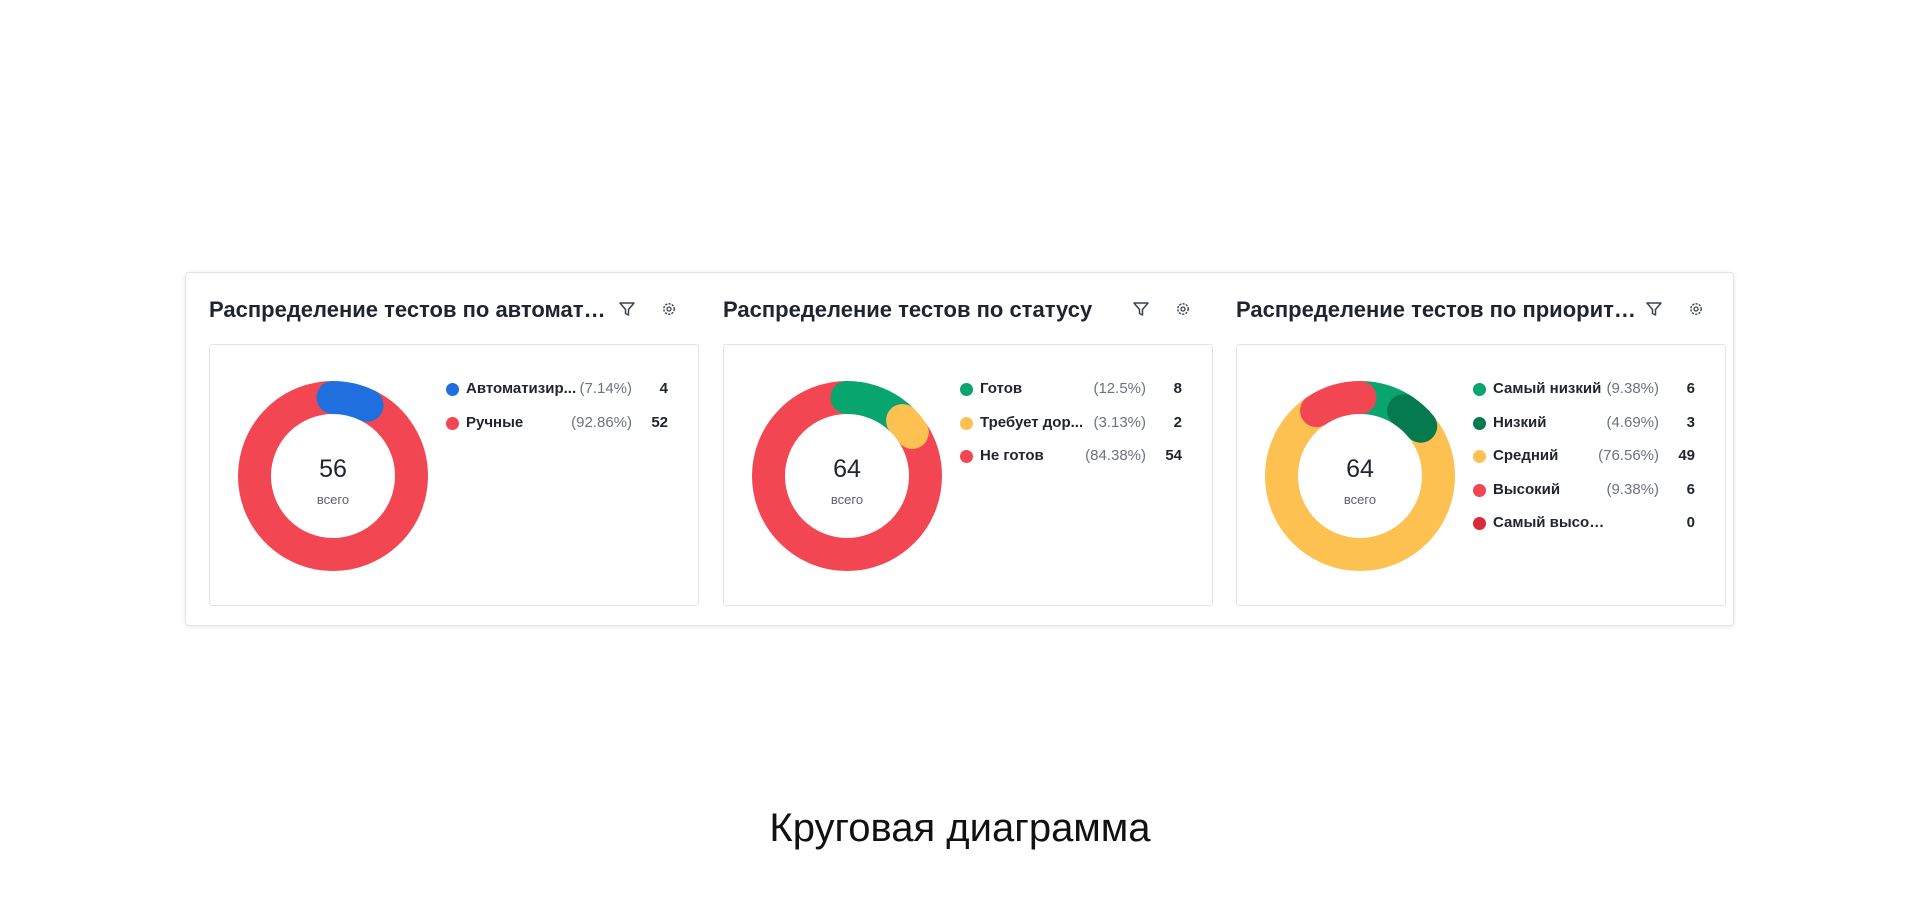  What do you see at coordinates (605, 388) in the screenshot?
I see `legend-percent: (7.14%)` at bounding box center [605, 388].